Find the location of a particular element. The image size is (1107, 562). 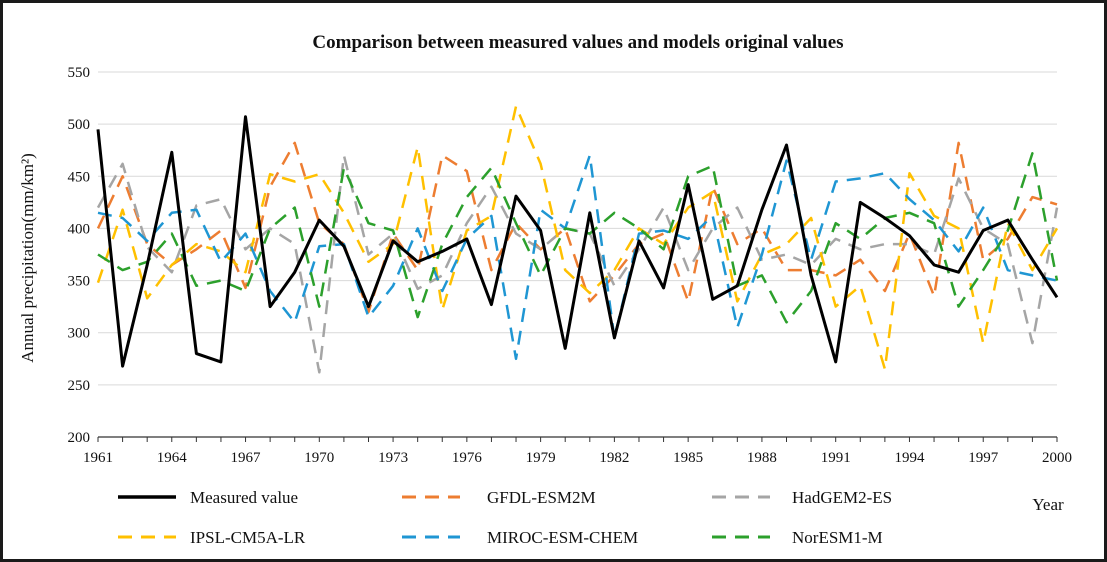

legend-label: IPSL-CM5A-LR is located at coordinates (248, 537).